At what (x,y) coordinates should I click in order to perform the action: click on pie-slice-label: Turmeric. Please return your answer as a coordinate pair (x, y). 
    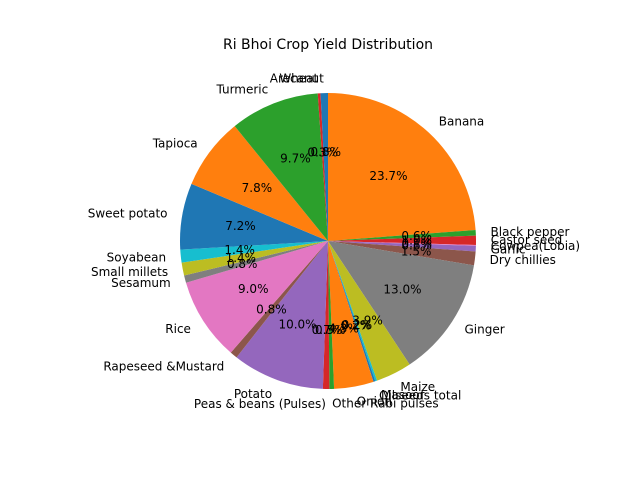
    Looking at the image, I should click on (241, 90).